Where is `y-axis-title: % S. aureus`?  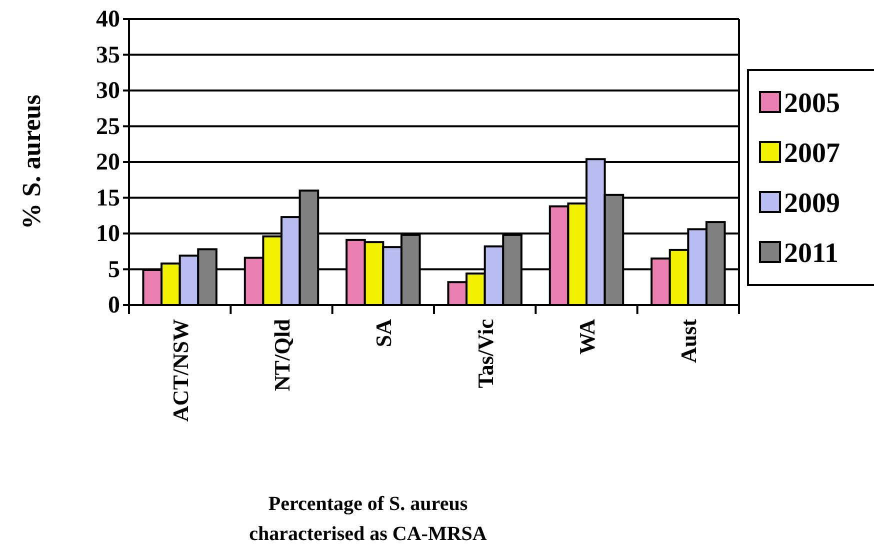 y-axis-title: % S. aureus is located at coordinates (31, 162).